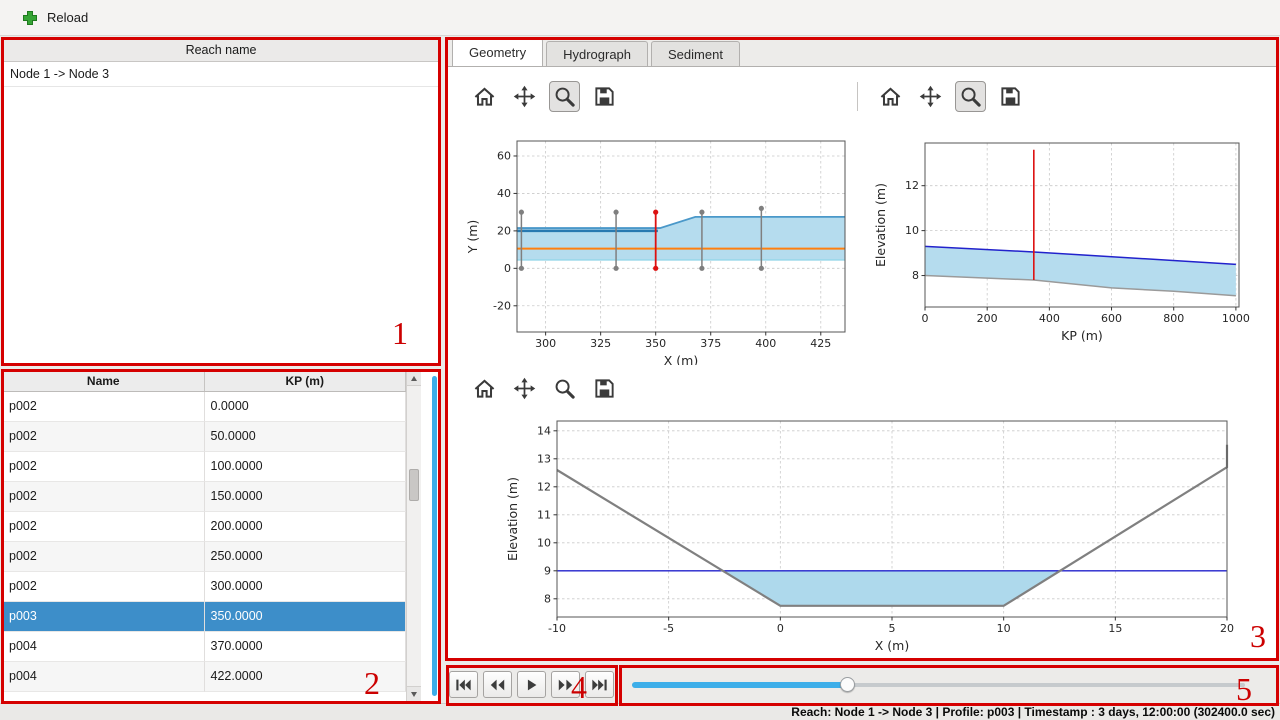  I want to click on seek-forward-button, so click(565, 684).